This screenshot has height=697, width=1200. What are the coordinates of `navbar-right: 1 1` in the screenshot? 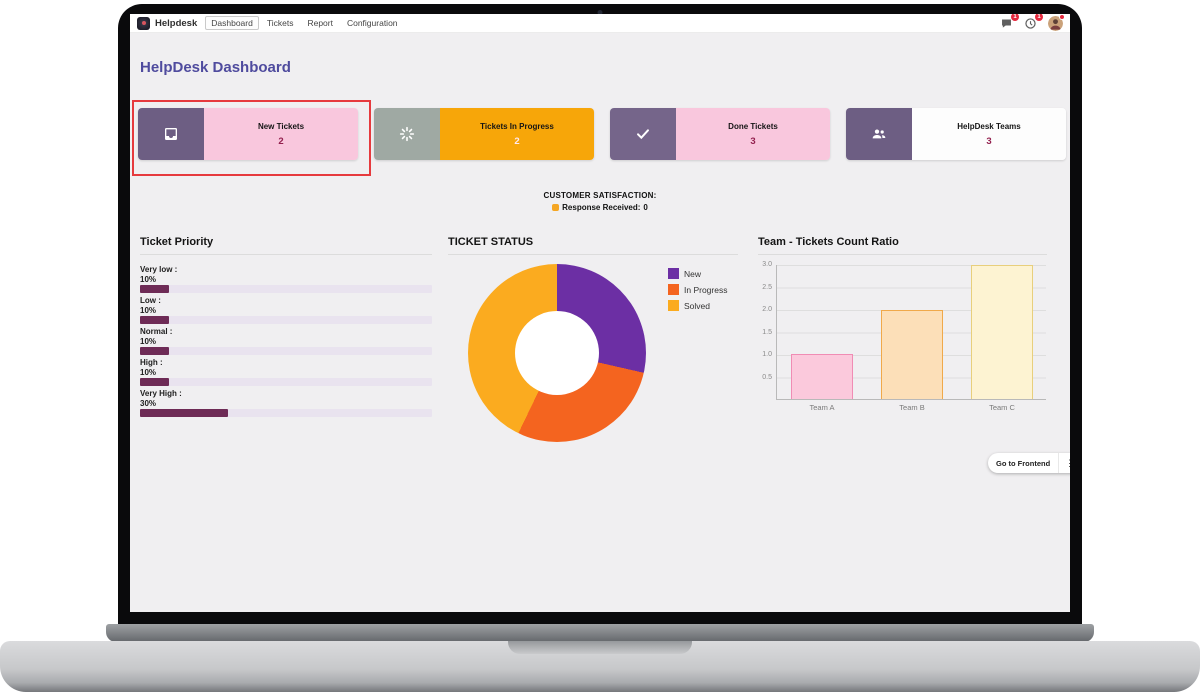 It's located at (1032, 22).